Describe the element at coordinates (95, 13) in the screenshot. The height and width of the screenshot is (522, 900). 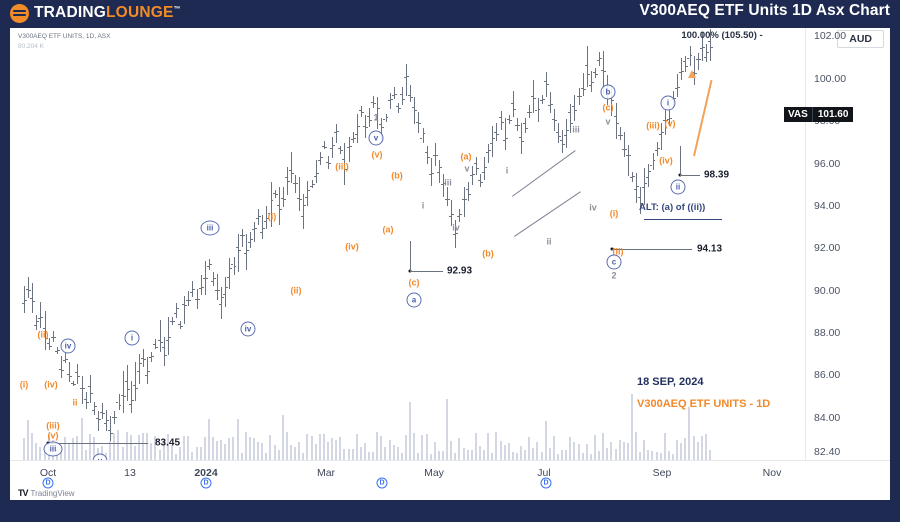
I see `brand-logo: TRADINGLOUNGE™` at that location.